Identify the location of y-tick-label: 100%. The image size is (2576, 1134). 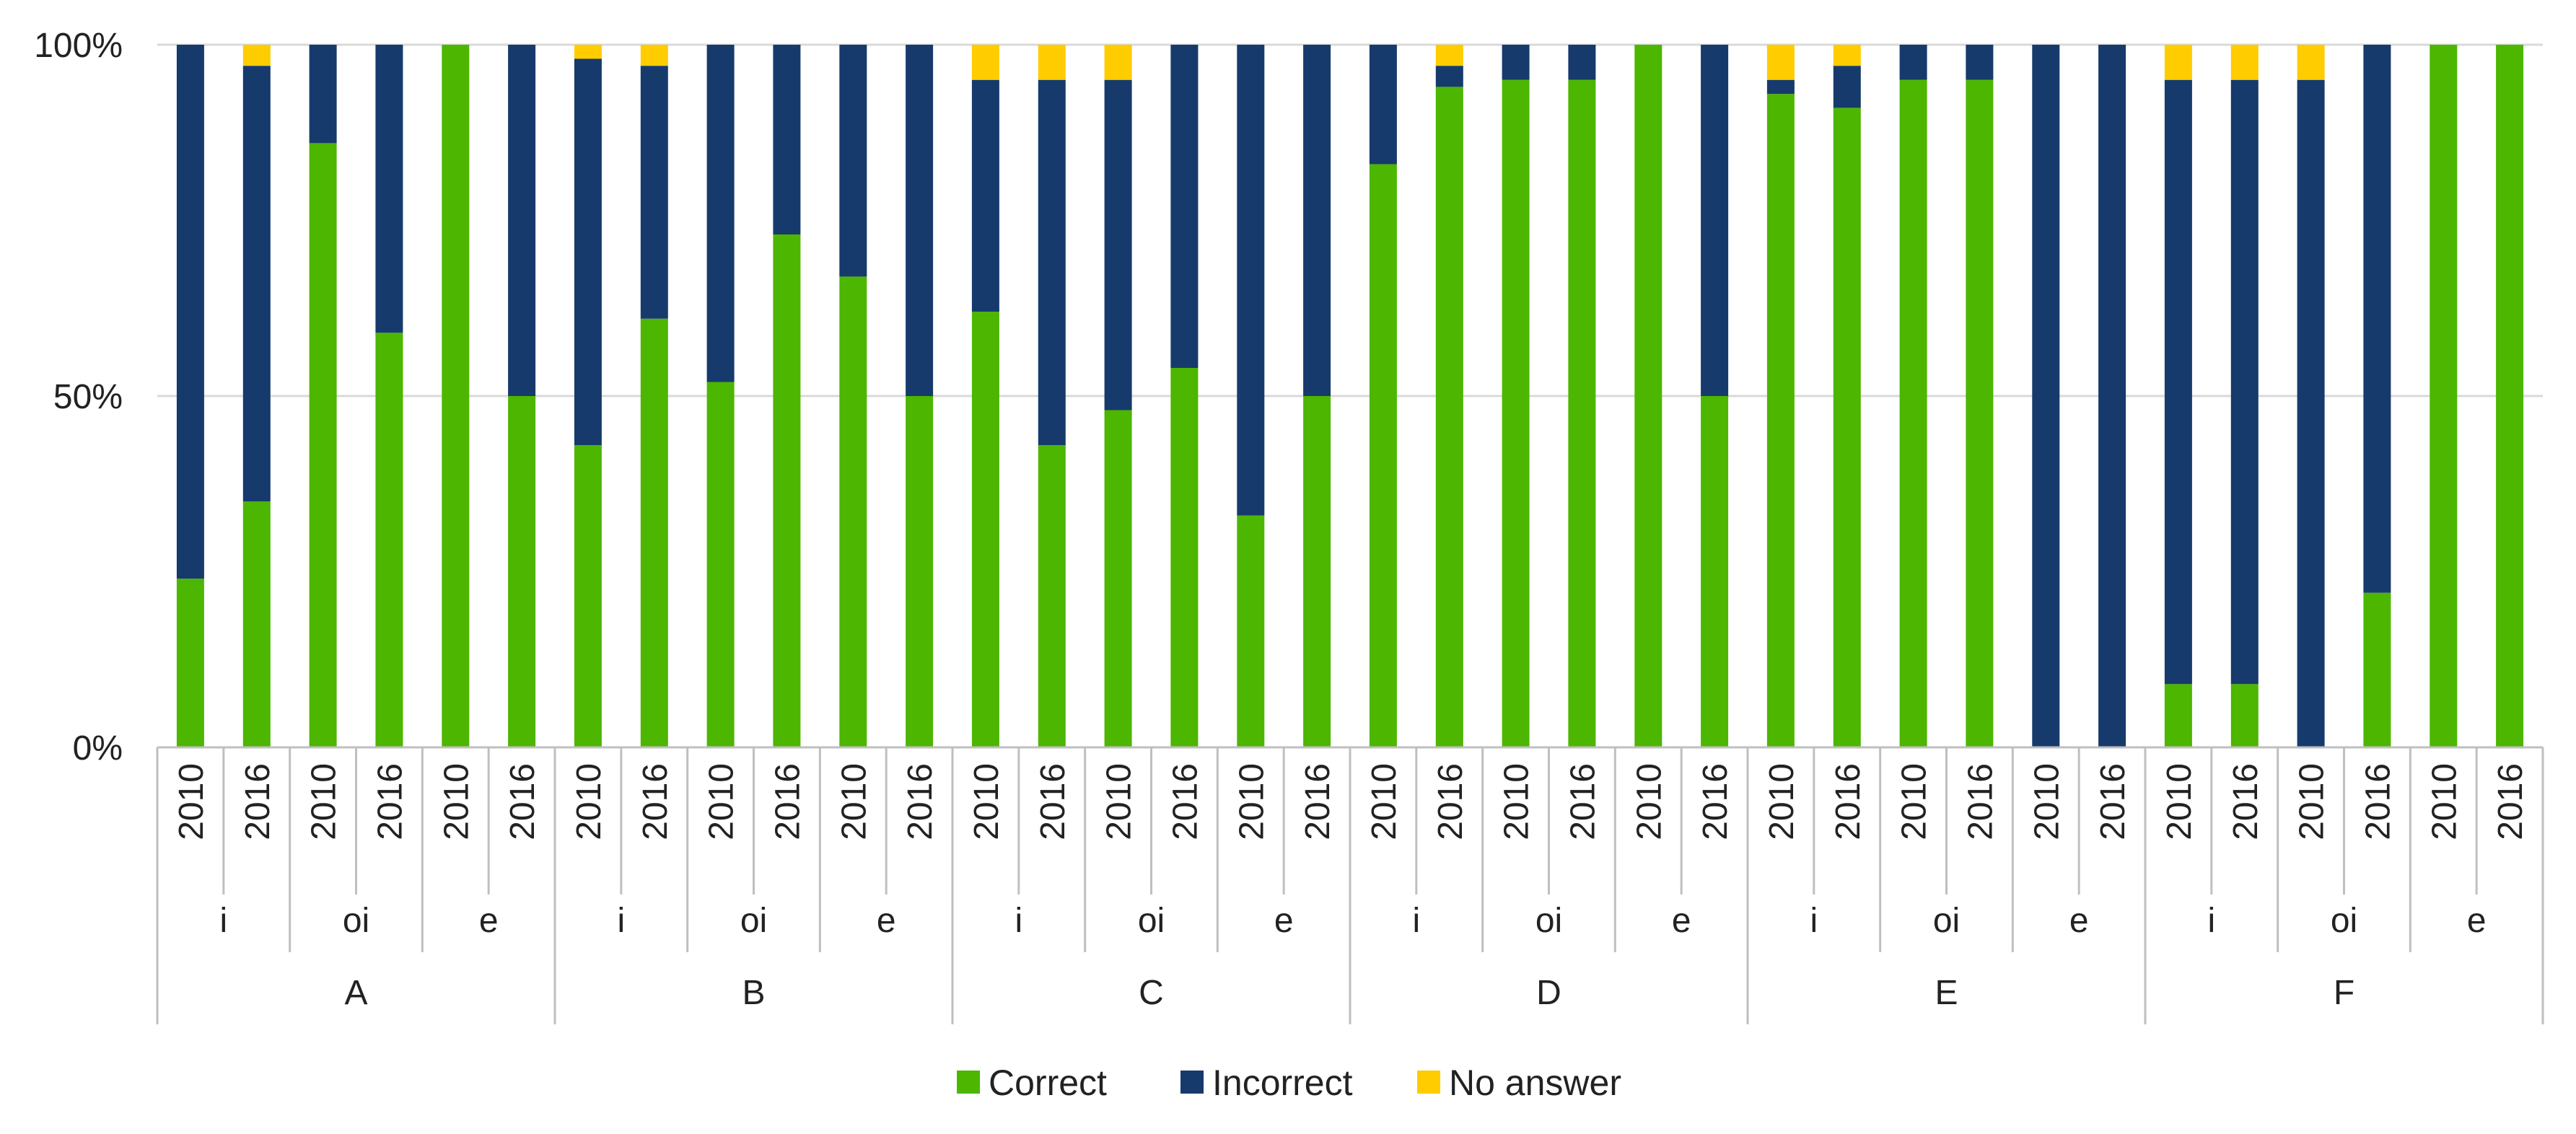
(78, 46).